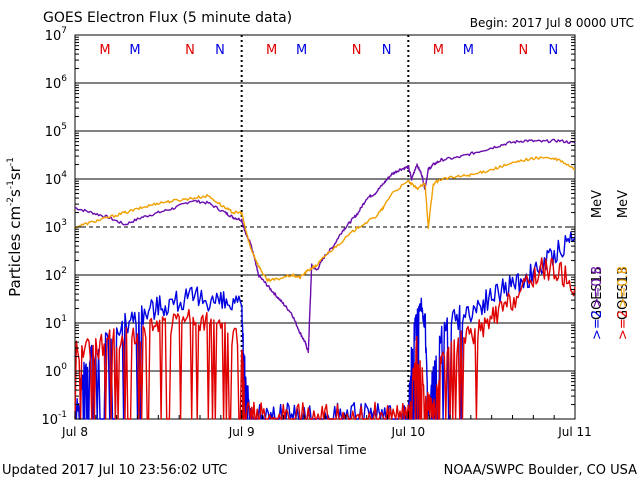 The height and width of the screenshot is (480, 640). I want to click on y-tick-label: 10⁵, so click(56, 131).